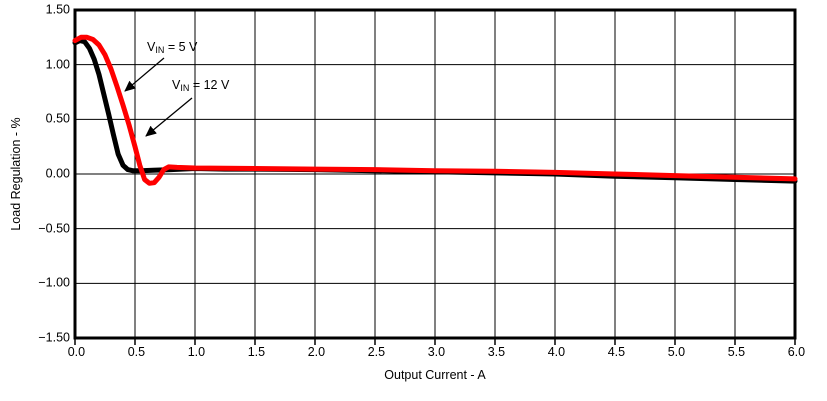  I want to click on x-tick-label: 3.0, so click(436, 352).